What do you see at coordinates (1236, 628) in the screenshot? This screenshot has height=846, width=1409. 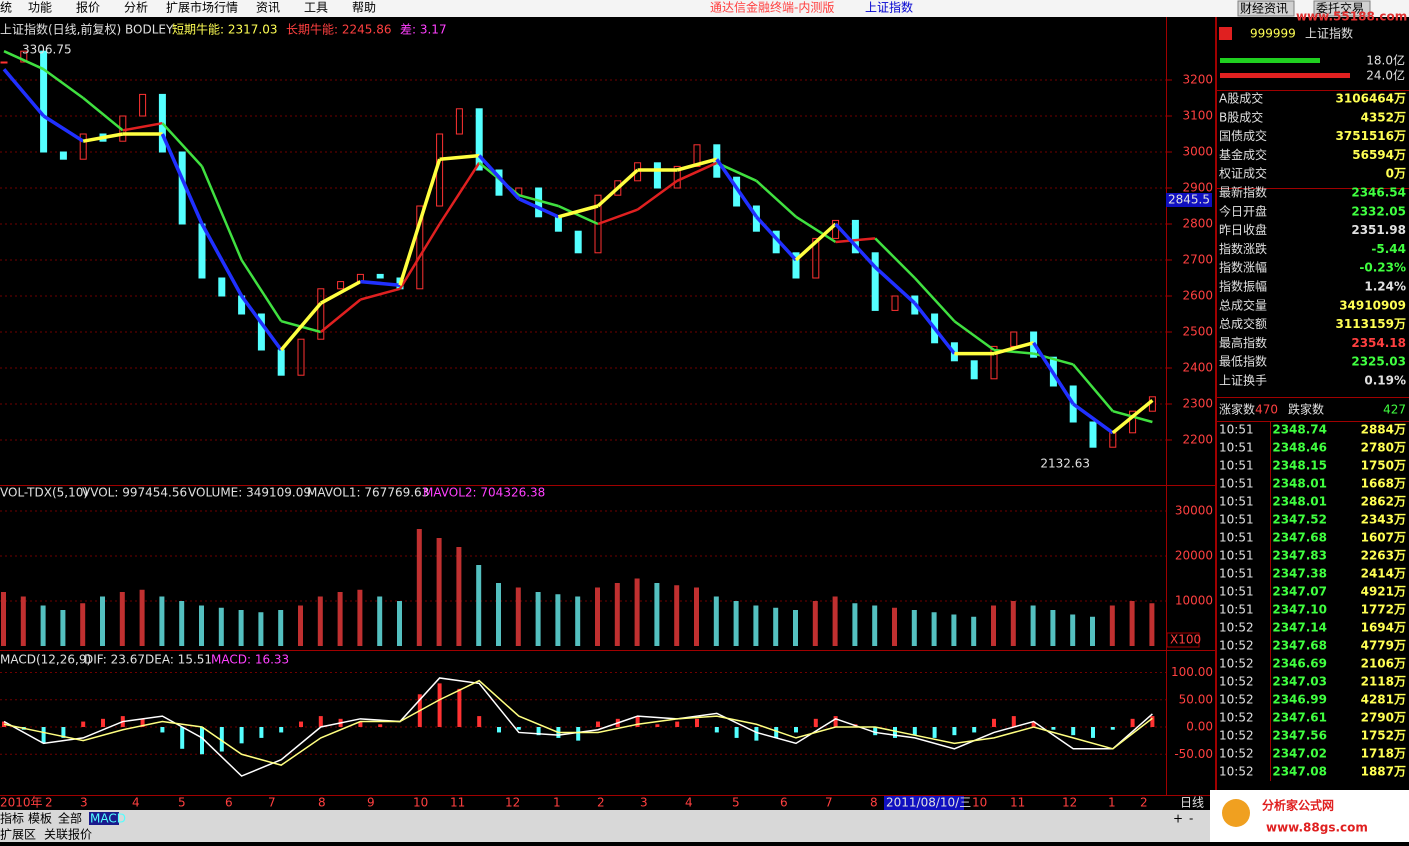 I see `tick-time: 10:52` at bounding box center [1236, 628].